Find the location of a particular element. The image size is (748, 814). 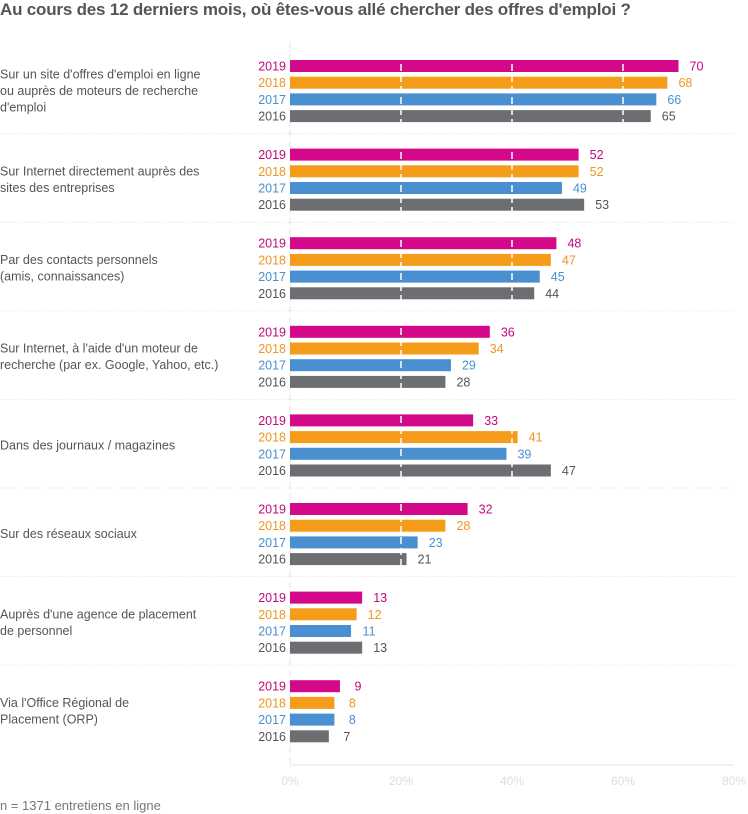

value-label: 66 is located at coordinates (674, 100).